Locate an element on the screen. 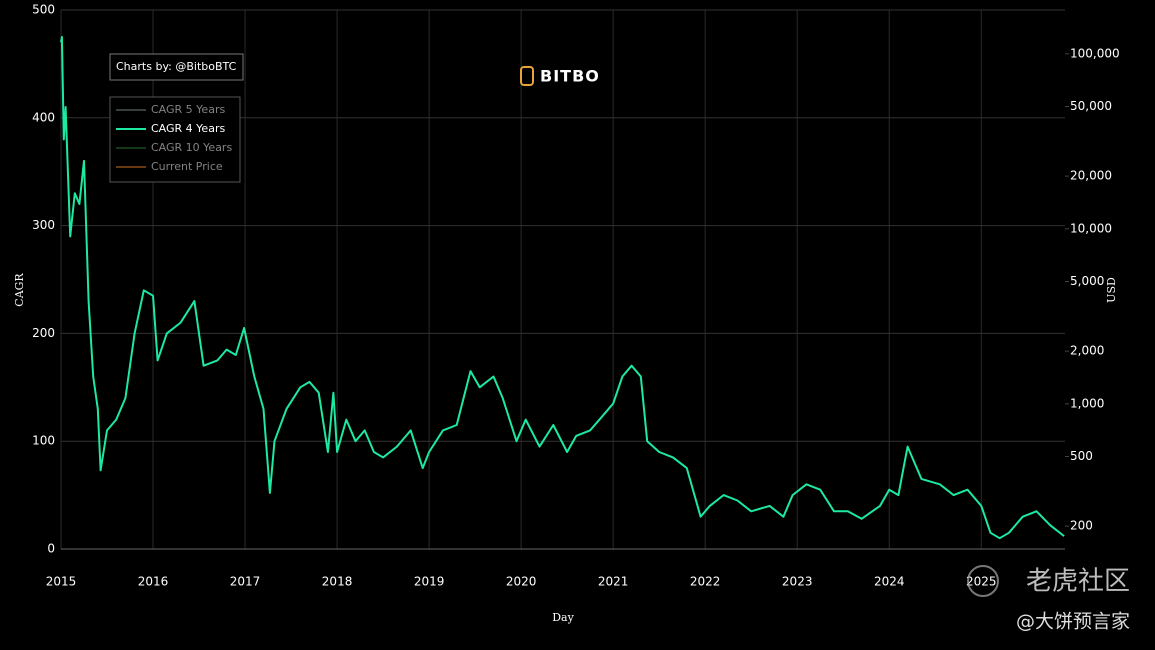  x-tick-label: 2020 is located at coordinates (521, 582).